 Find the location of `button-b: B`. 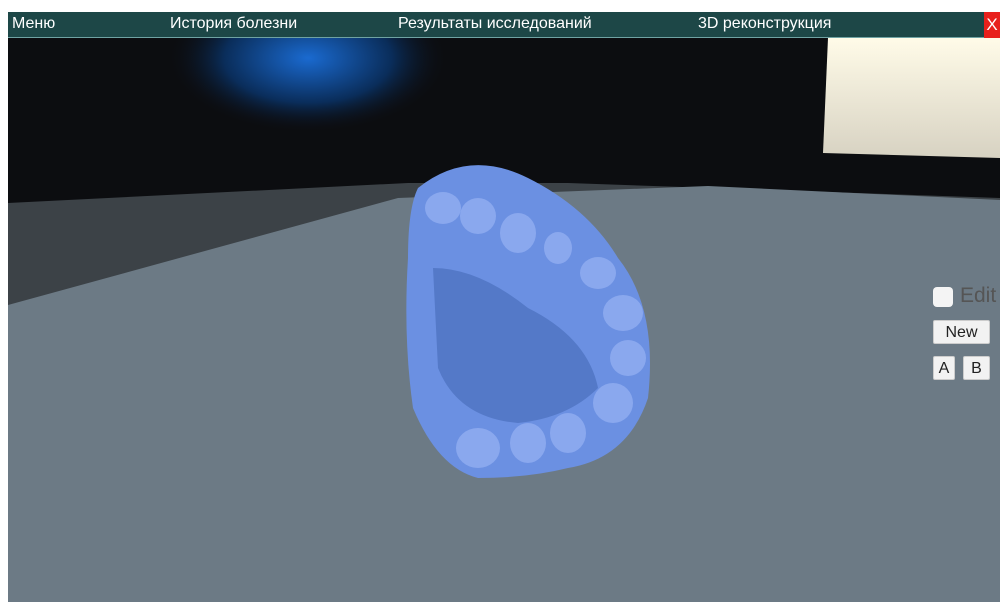

button-b: B is located at coordinates (976, 368).